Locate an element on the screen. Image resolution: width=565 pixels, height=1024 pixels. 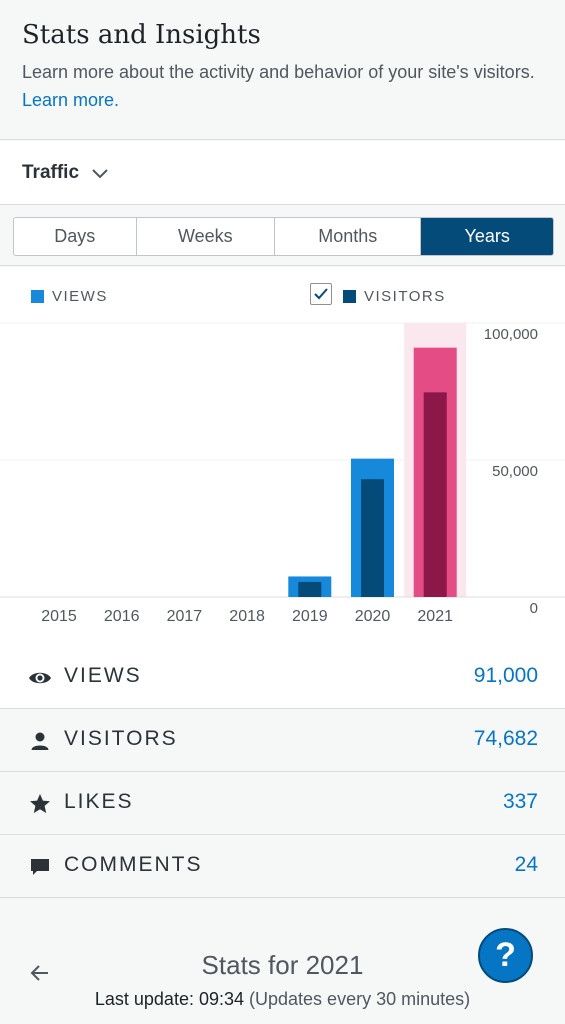
period-title: Stats for 2021 is located at coordinates (282, 965).